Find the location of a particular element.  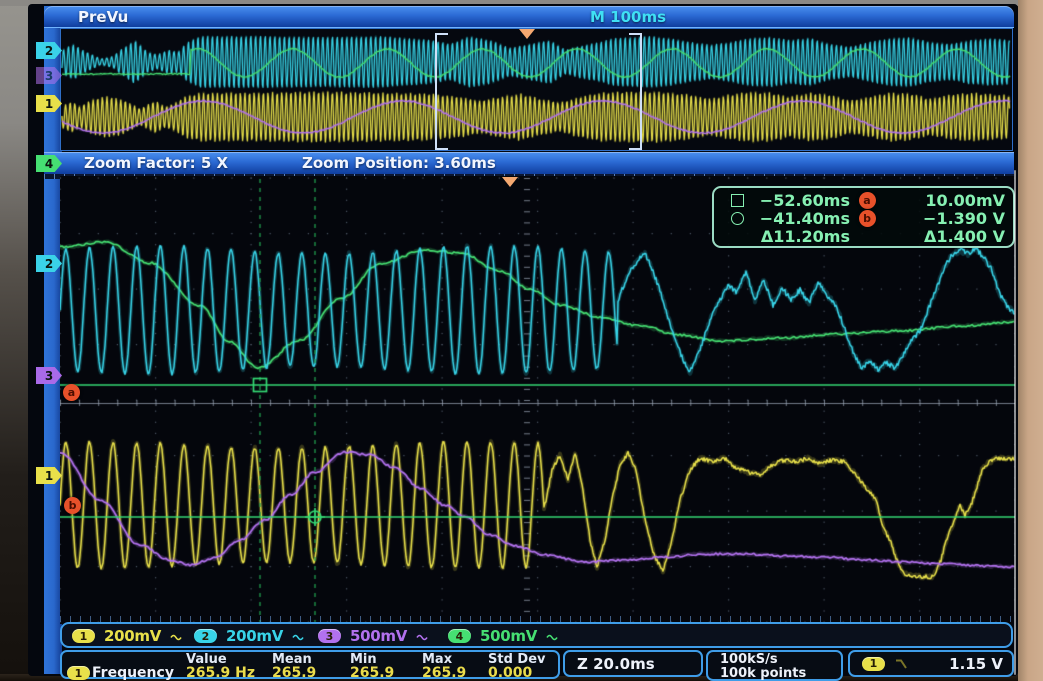

cursor-b-value: −1.390 V is located at coordinates (964, 218).